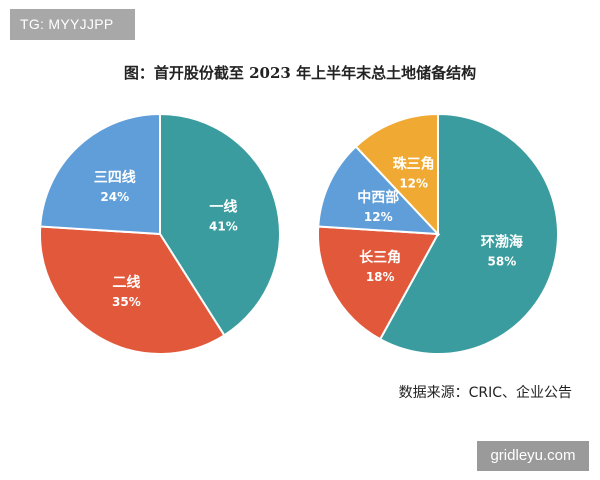  I want to click on site-watermark: gridleyu.com, so click(533, 456).